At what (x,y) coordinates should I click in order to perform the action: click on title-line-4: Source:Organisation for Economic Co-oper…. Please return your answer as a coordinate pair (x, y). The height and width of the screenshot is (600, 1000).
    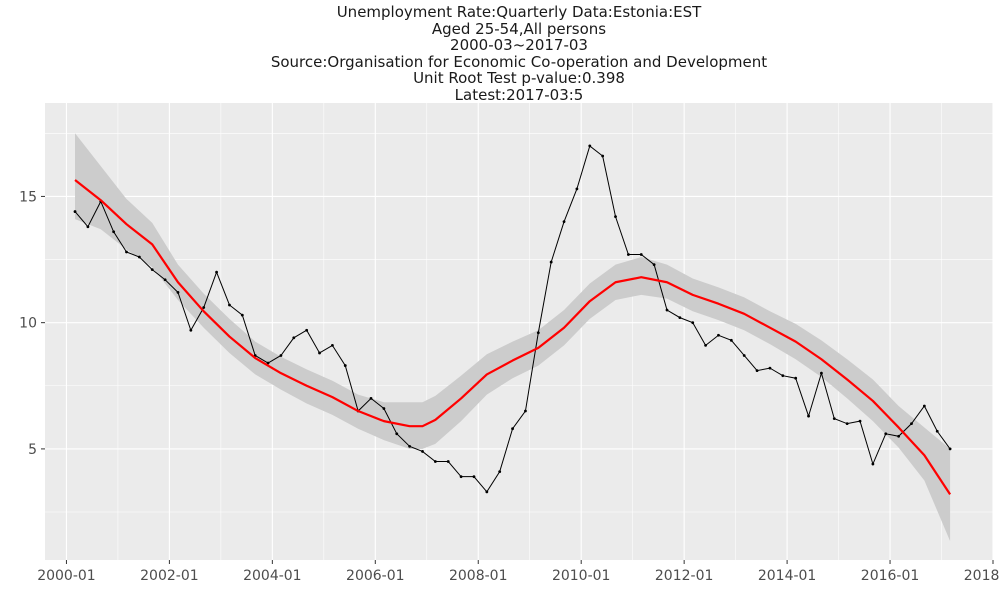
    Looking at the image, I should click on (519, 61).